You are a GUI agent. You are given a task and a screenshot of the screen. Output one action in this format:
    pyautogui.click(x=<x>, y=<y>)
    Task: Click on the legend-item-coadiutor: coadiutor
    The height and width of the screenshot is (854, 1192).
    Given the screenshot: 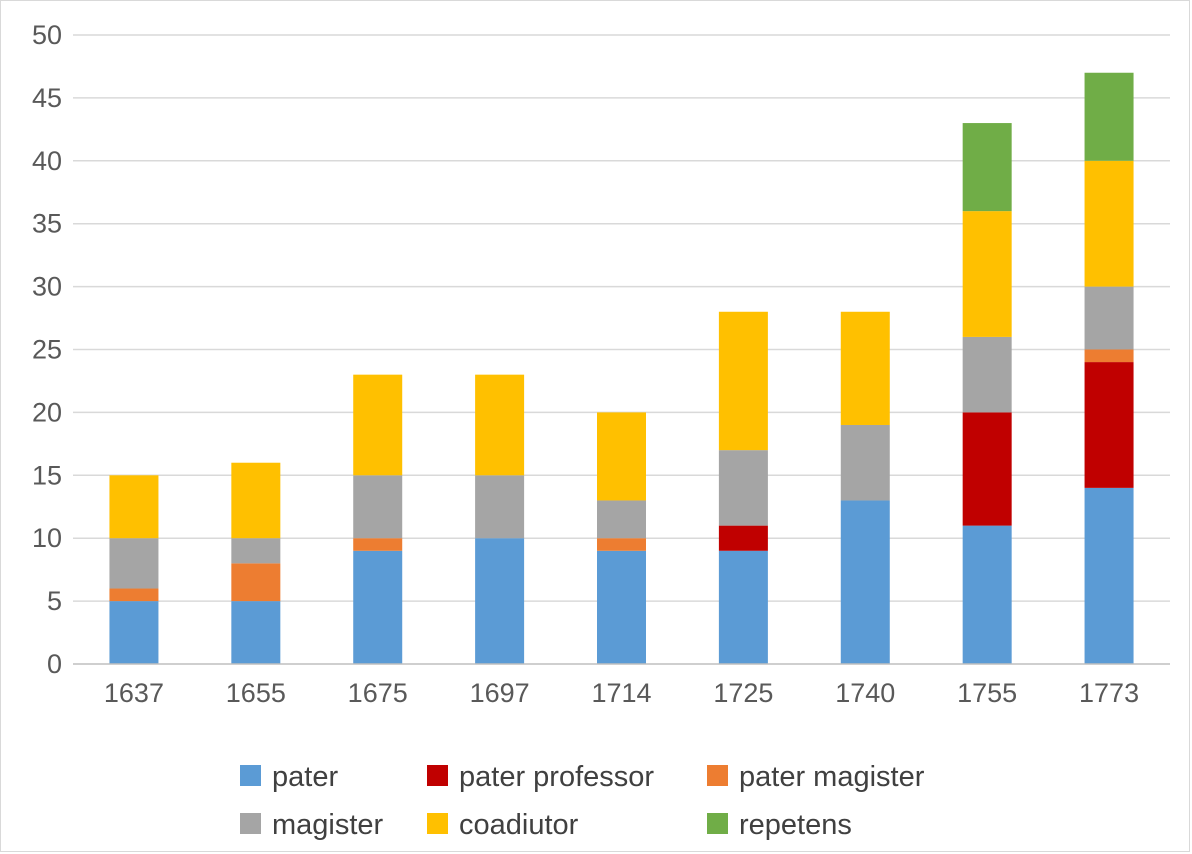 What is the action you would take?
    pyautogui.click(x=503, y=825)
    